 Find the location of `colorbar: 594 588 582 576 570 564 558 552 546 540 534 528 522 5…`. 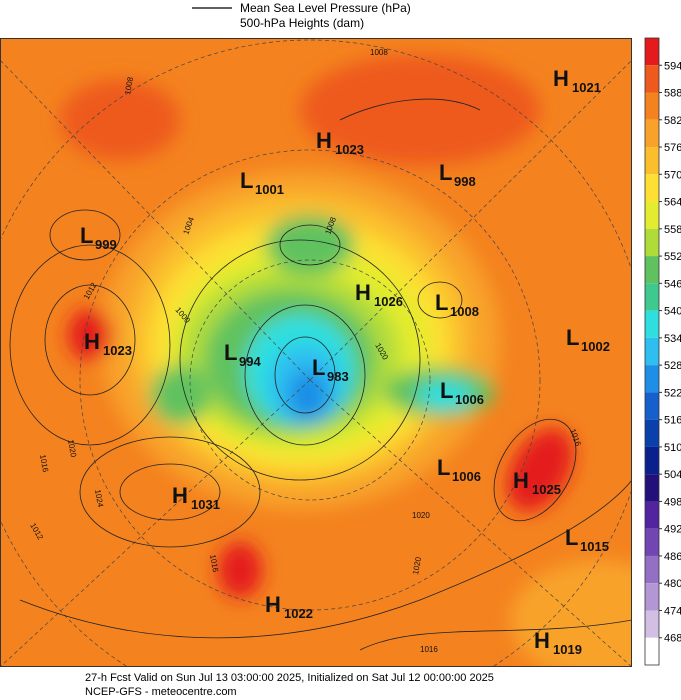

colorbar: 594 588 582 576 570 564 558 552 546 540 534 528 522 5… is located at coordinates (662, 351).